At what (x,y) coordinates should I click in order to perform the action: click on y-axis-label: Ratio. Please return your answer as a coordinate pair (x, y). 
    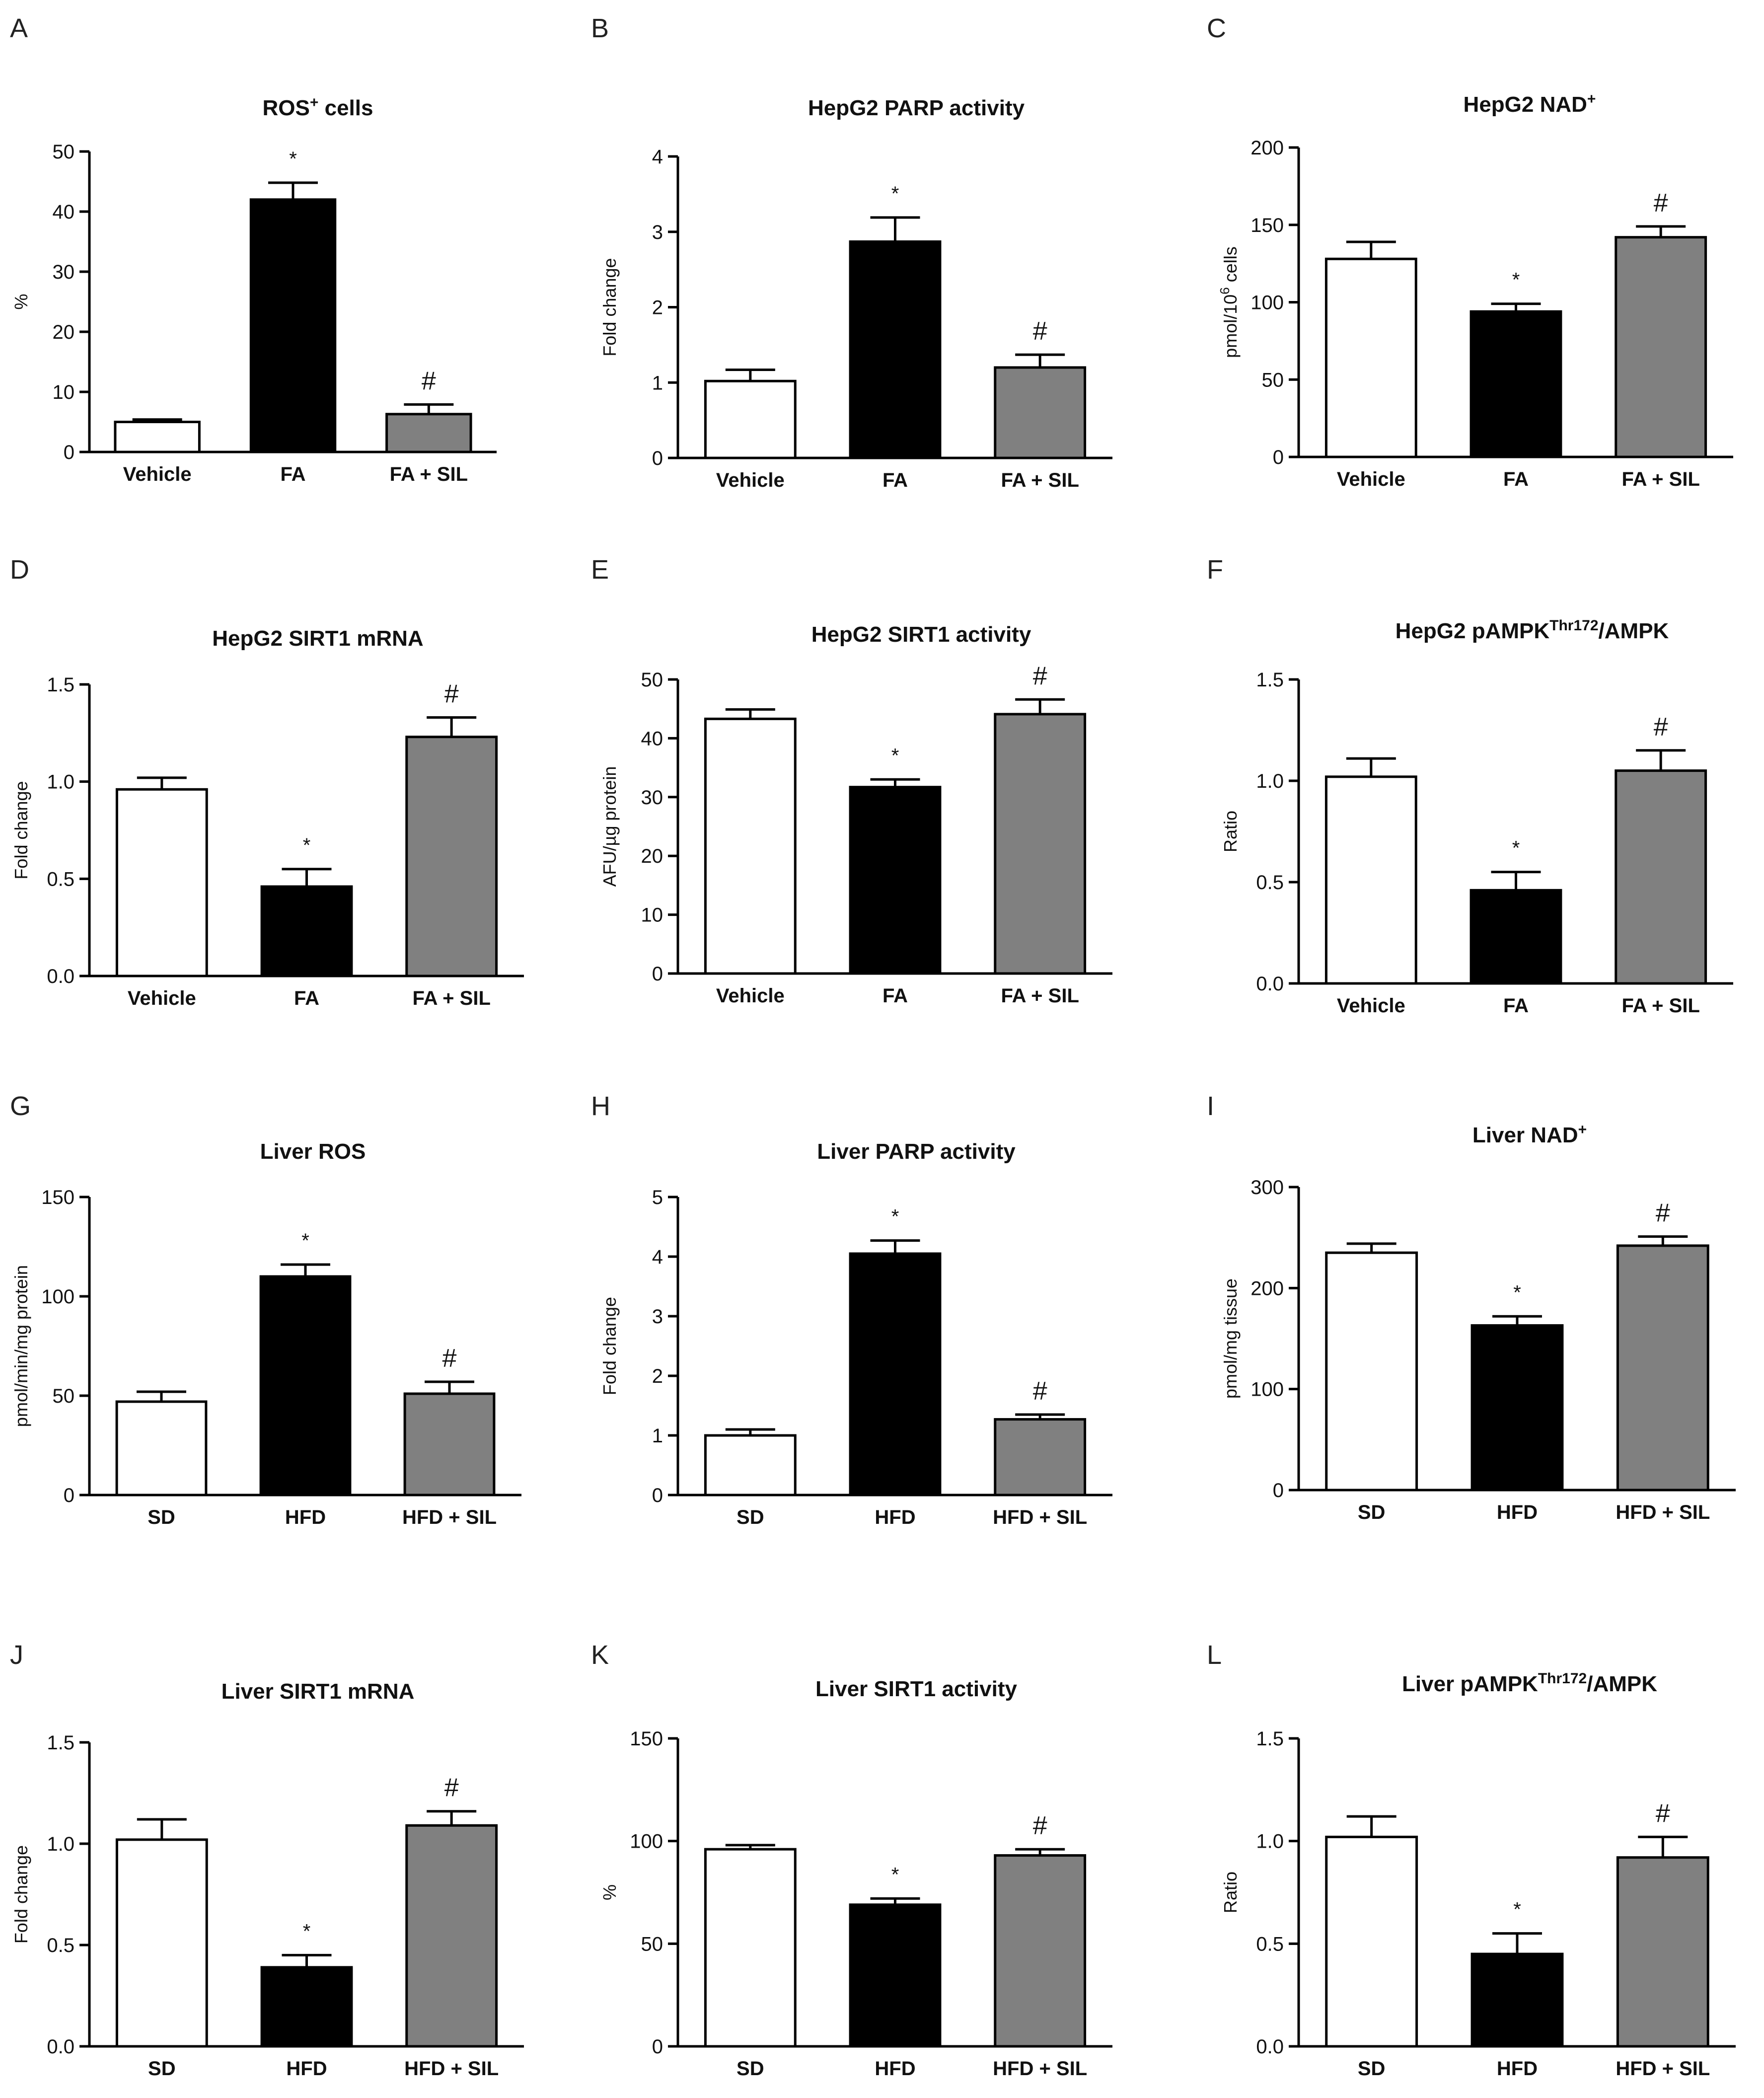
    Looking at the image, I should click on (1230, 1892).